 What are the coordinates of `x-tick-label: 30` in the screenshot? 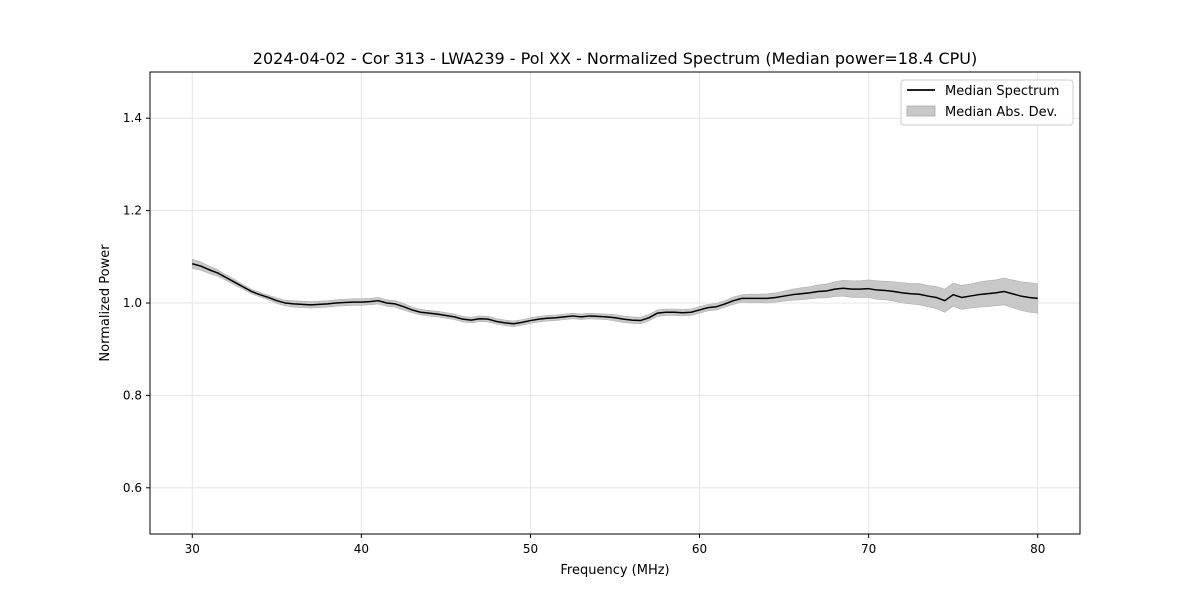 It's located at (192, 549).